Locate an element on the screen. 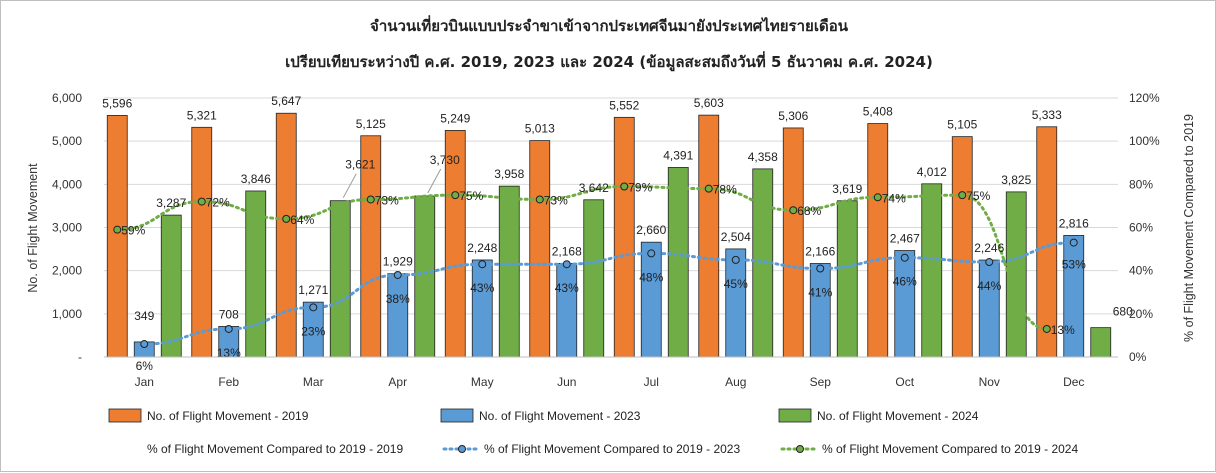 The image size is (1216, 473). bar-value-label: 3,825 is located at coordinates (1016, 180).